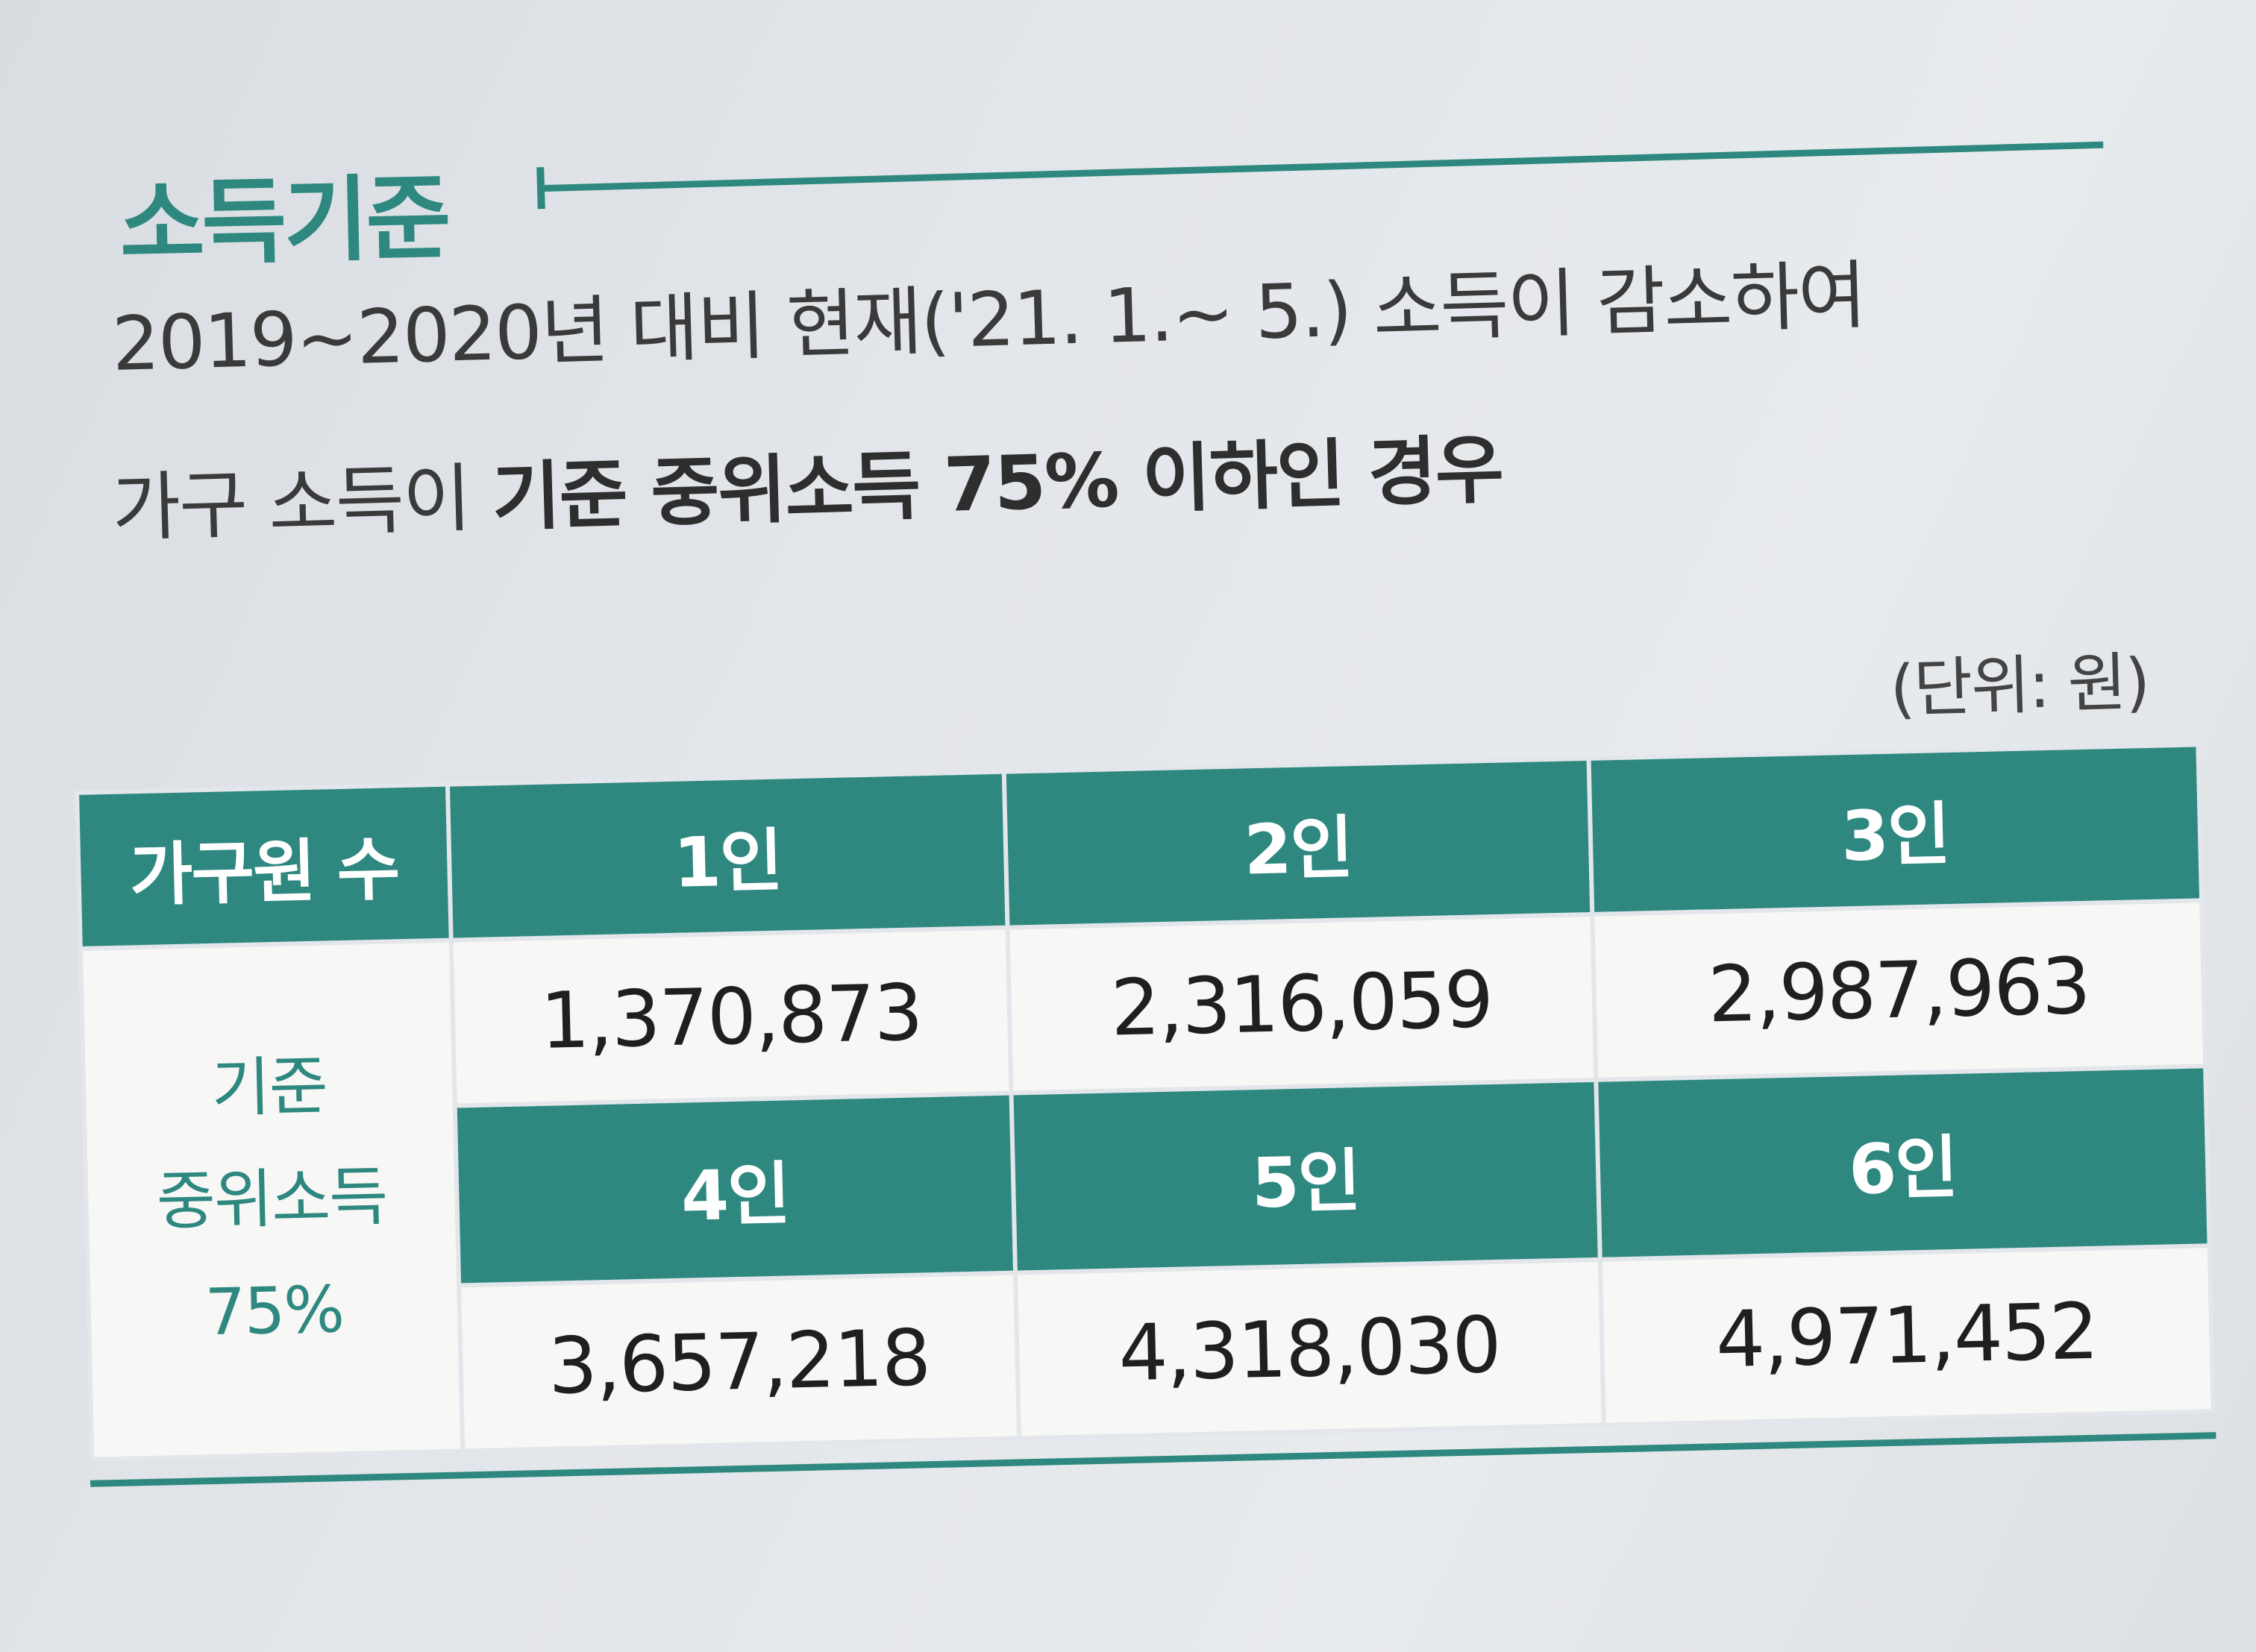 This screenshot has height=1652, width=2256. I want to click on table-cell: 1,370,873, so click(731, 1016).